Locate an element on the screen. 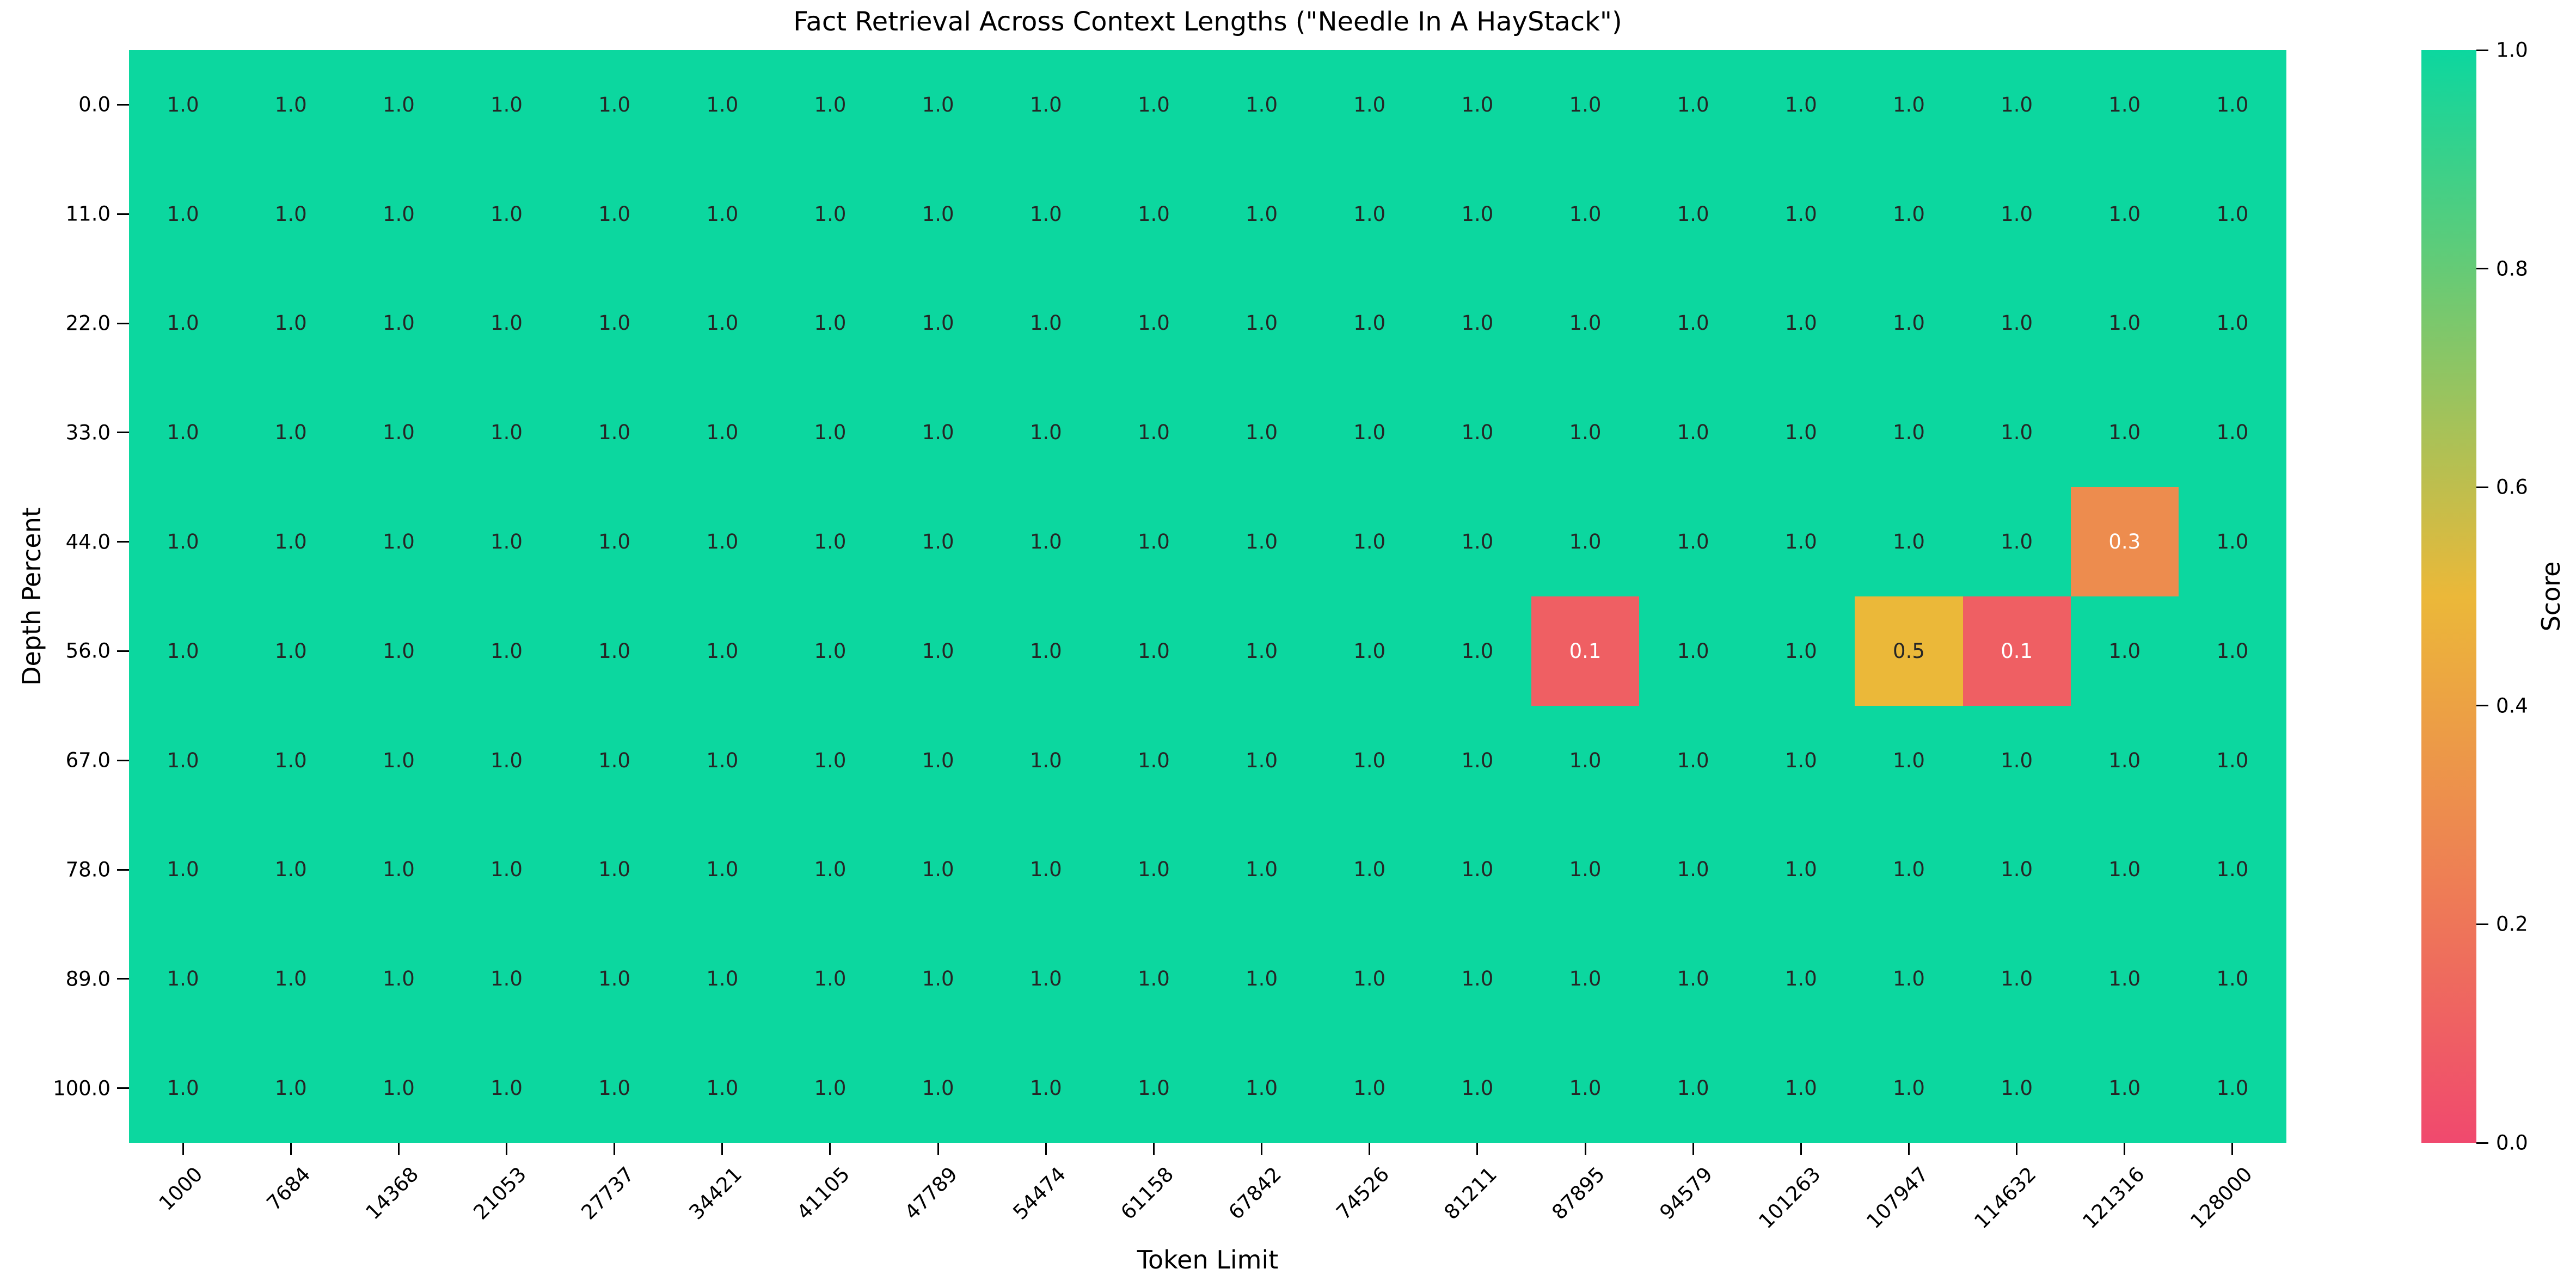  colorbar-tick-mark is located at coordinates (2482, 706).